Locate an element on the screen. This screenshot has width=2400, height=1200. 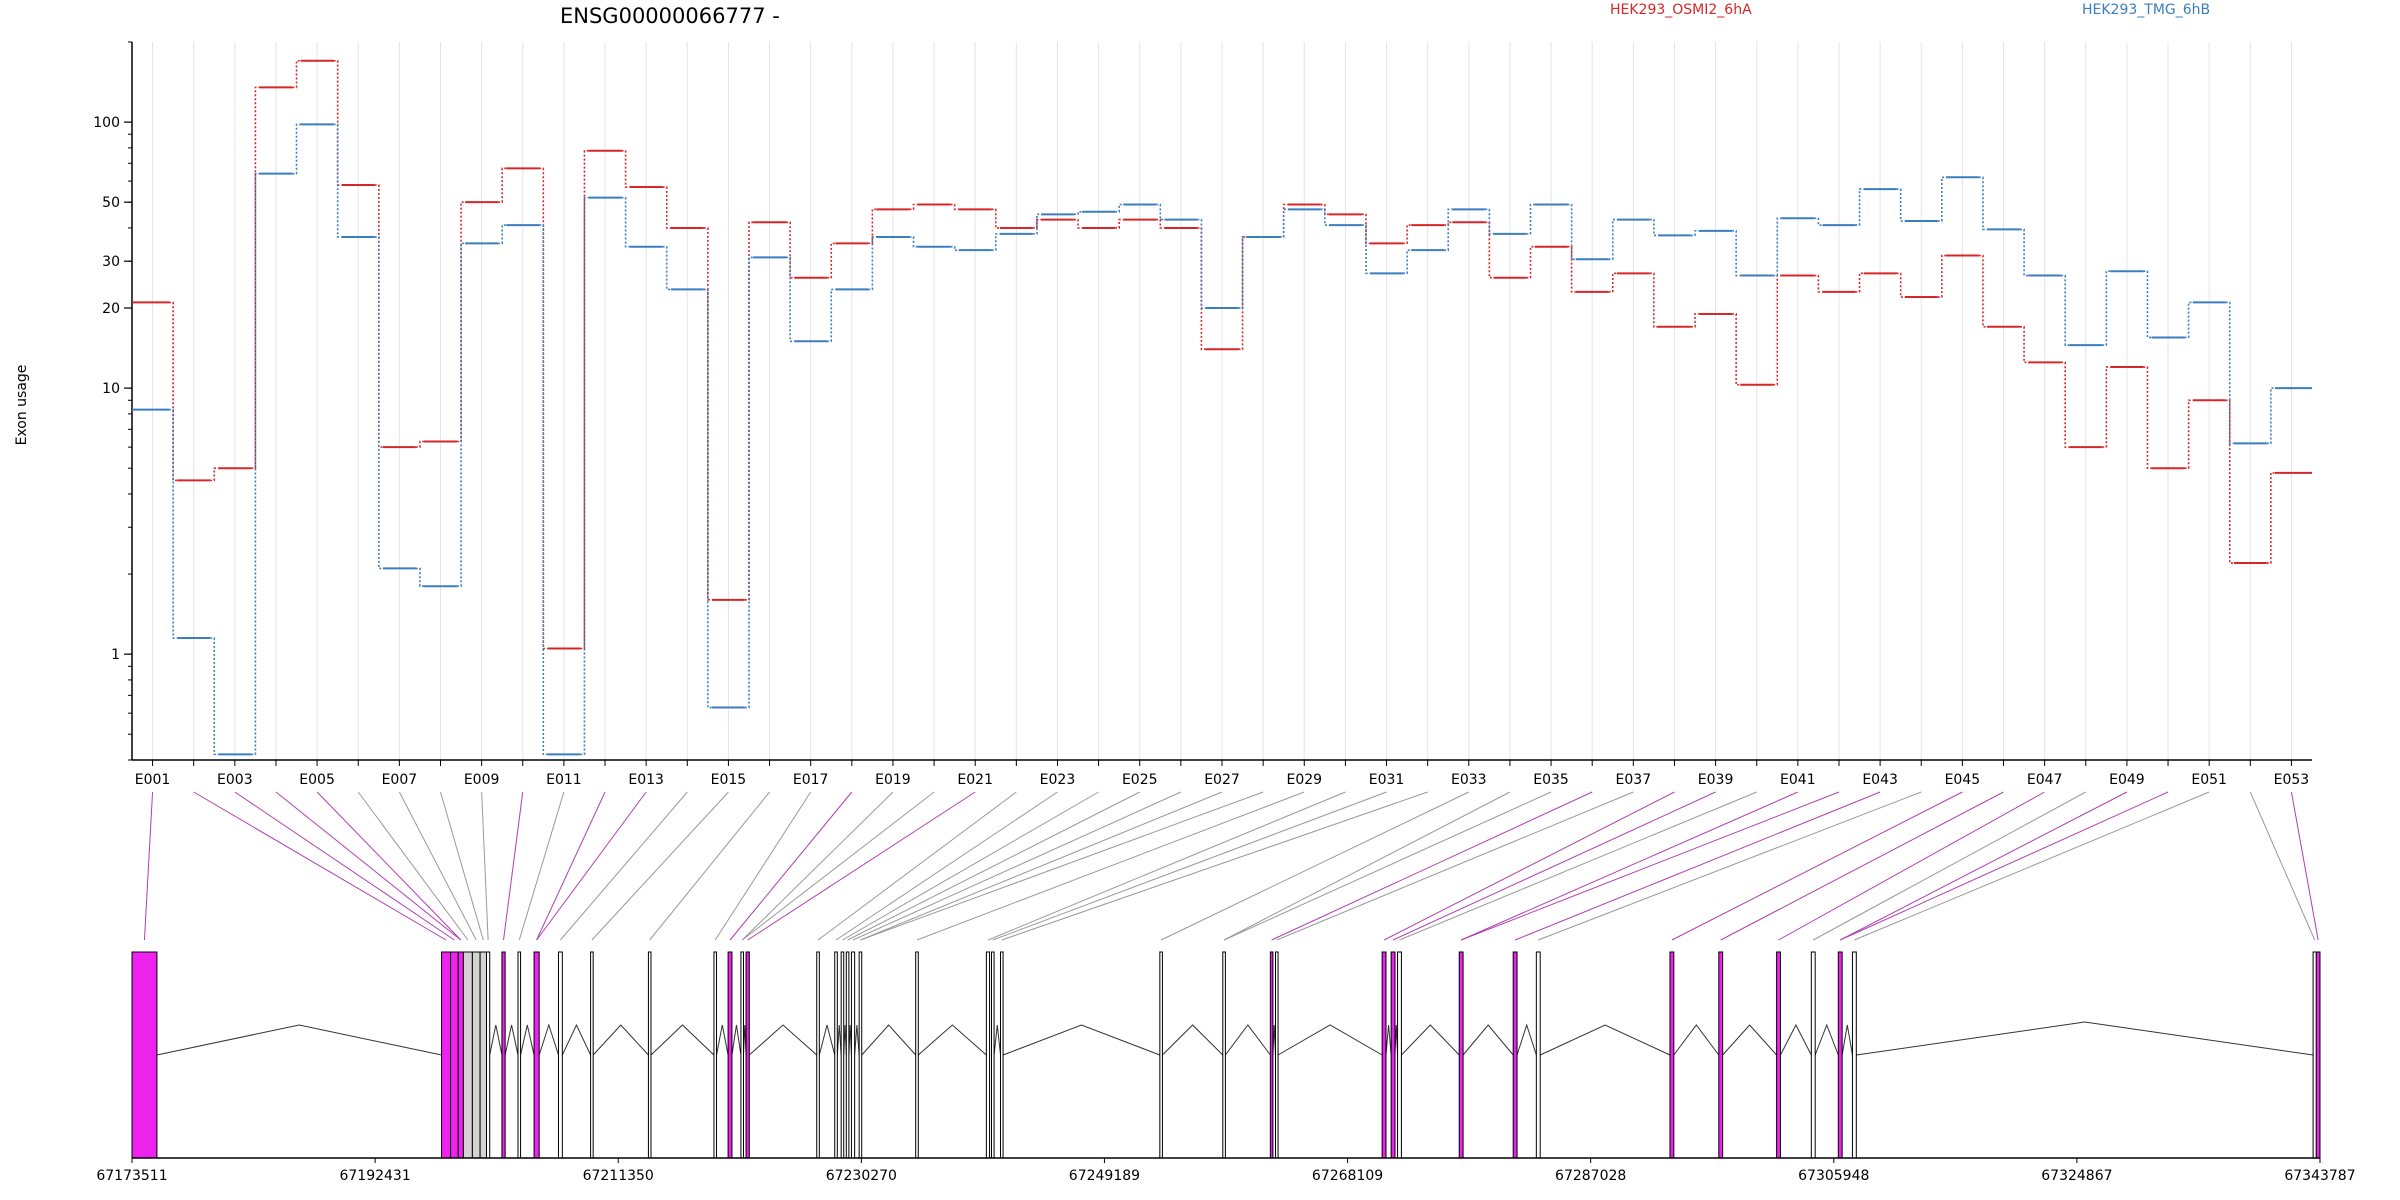
connector-E043 is located at coordinates (1697, 866).